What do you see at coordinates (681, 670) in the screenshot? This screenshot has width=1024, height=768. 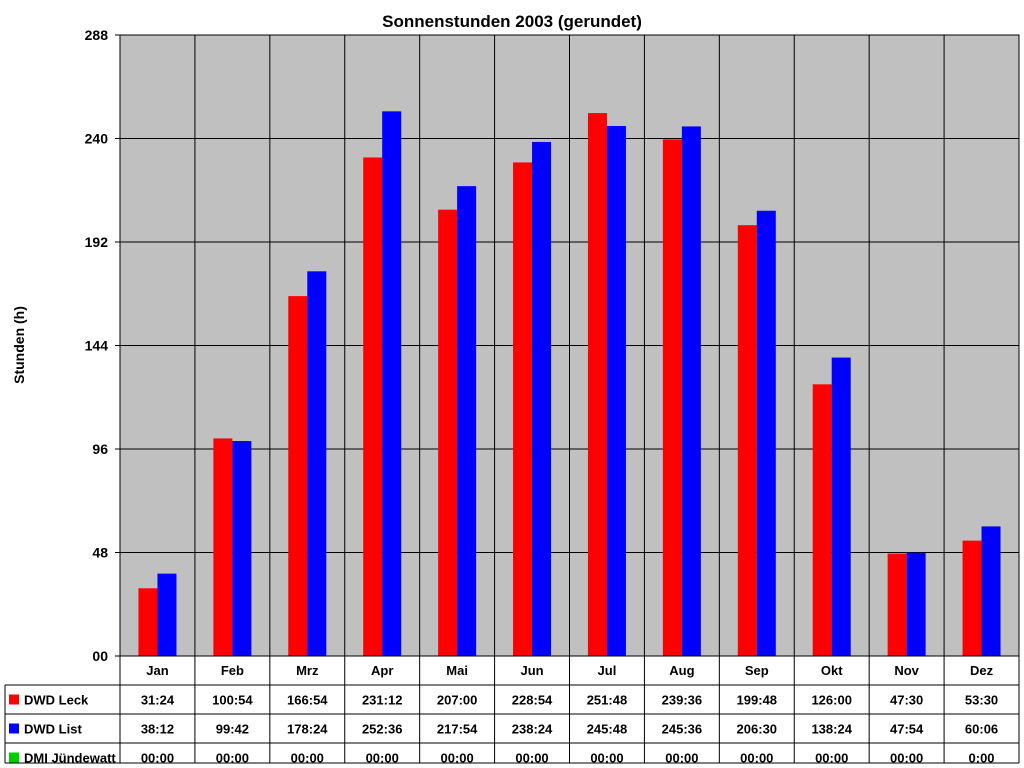 I see `x-tick-label: Aug` at bounding box center [681, 670].